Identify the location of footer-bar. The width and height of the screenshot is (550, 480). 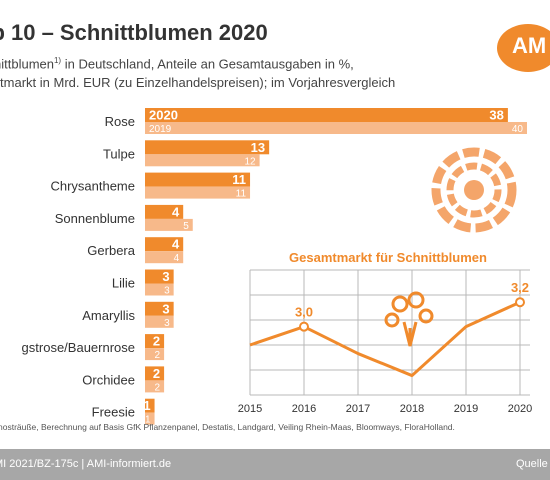
(275, 464).